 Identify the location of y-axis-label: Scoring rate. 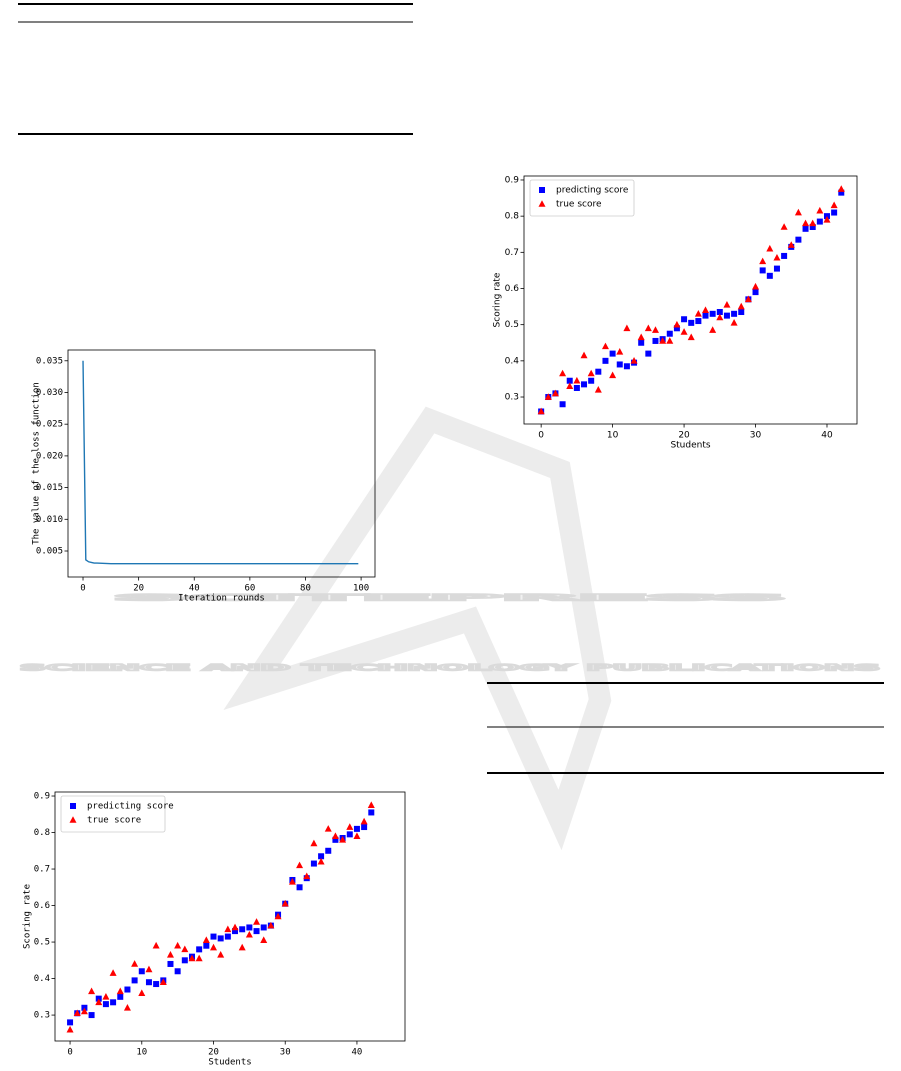
(28, 916).